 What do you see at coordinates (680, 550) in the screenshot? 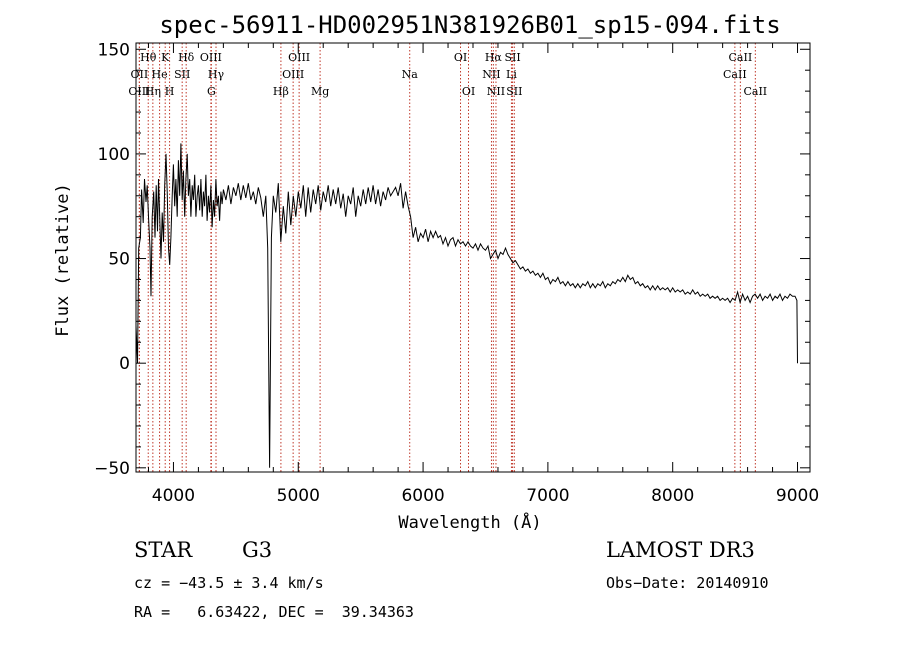
I see `survey-name: LAMOST DR3` at bounding box center [680, 550].